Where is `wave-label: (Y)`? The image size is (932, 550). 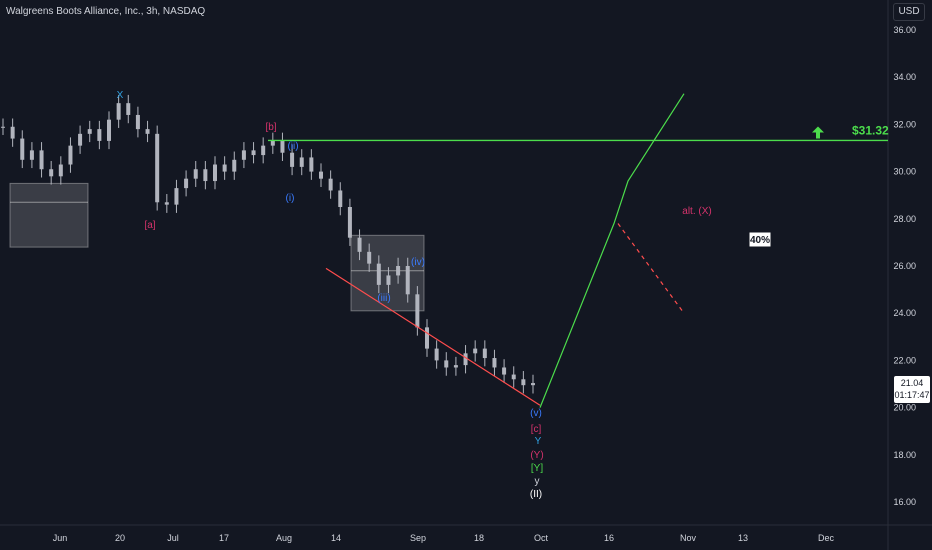
wave-label: (Y) is located at coordinates (536, 455).